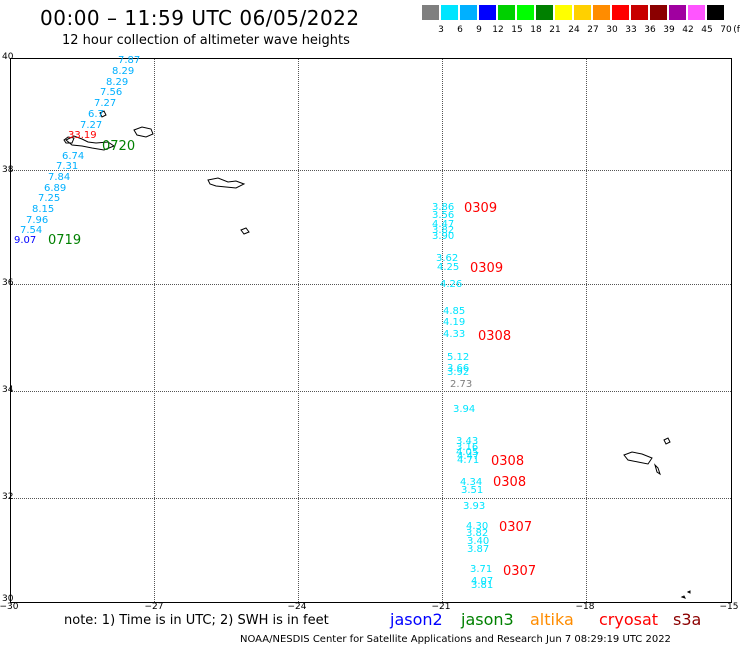  I want to click on swh-reading-west: 7.56, so click(111, 92).